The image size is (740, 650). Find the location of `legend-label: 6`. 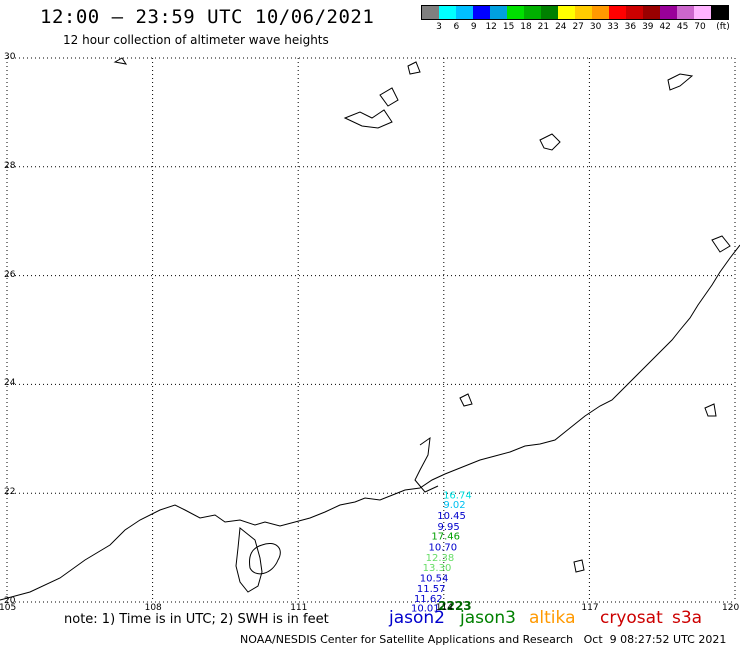

legend-label: 6 is located at coordinates (456, 27).